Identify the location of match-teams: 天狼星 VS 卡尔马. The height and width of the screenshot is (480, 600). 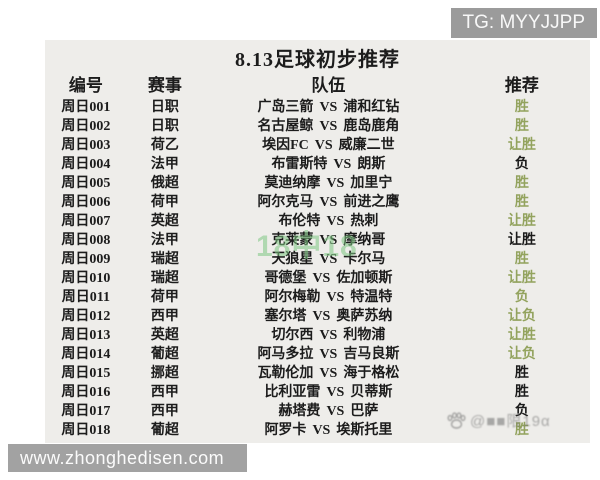
(328, 259).